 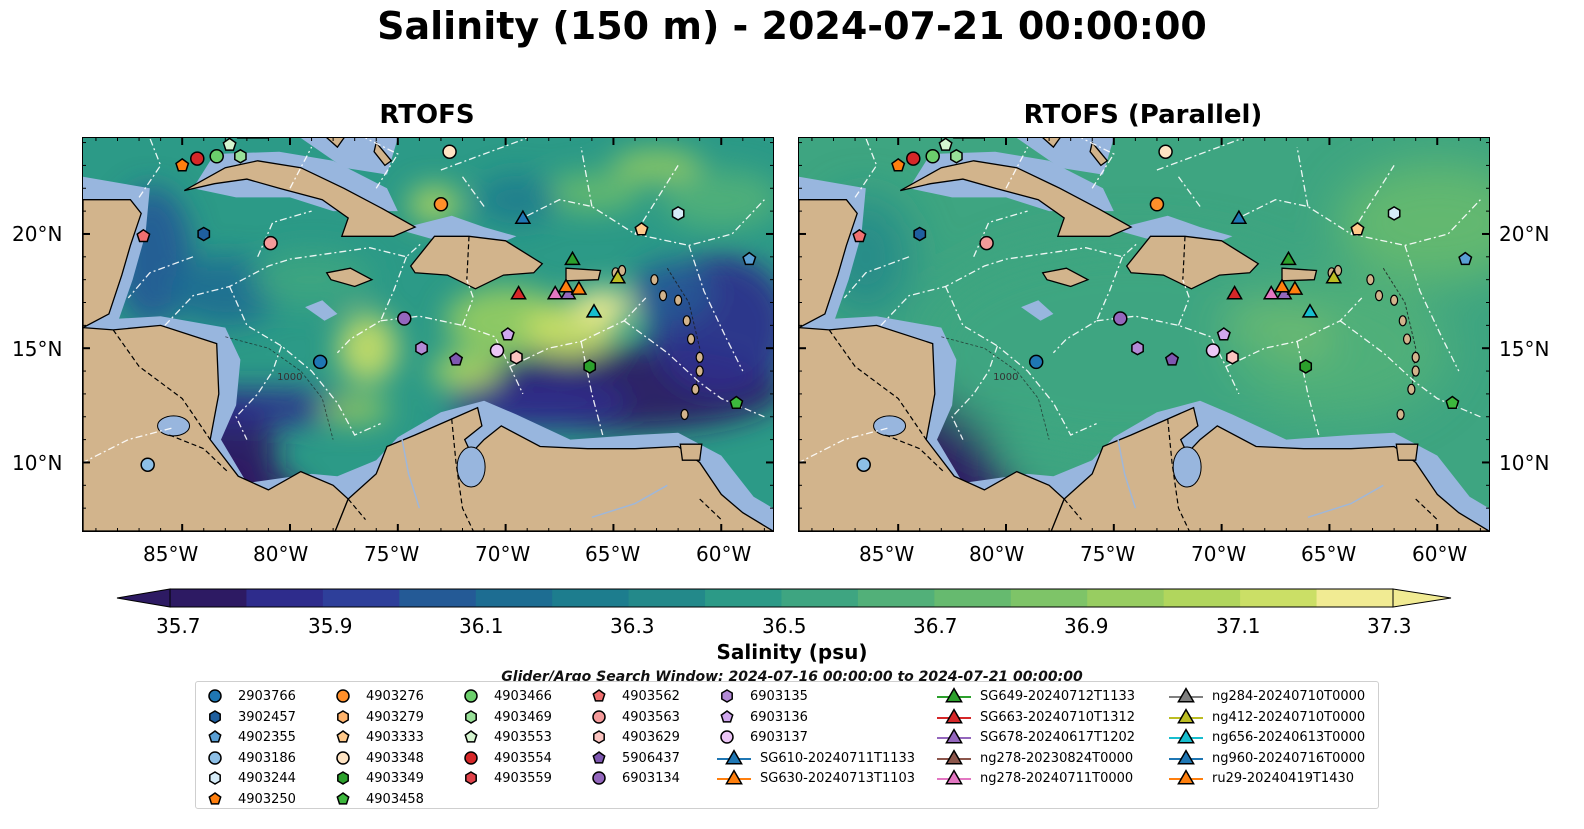 What do you see at coordinates (650, 758) in the screenshot?
I see `legend-entry-5906437: 5906437` at bounding box center [650, 758].